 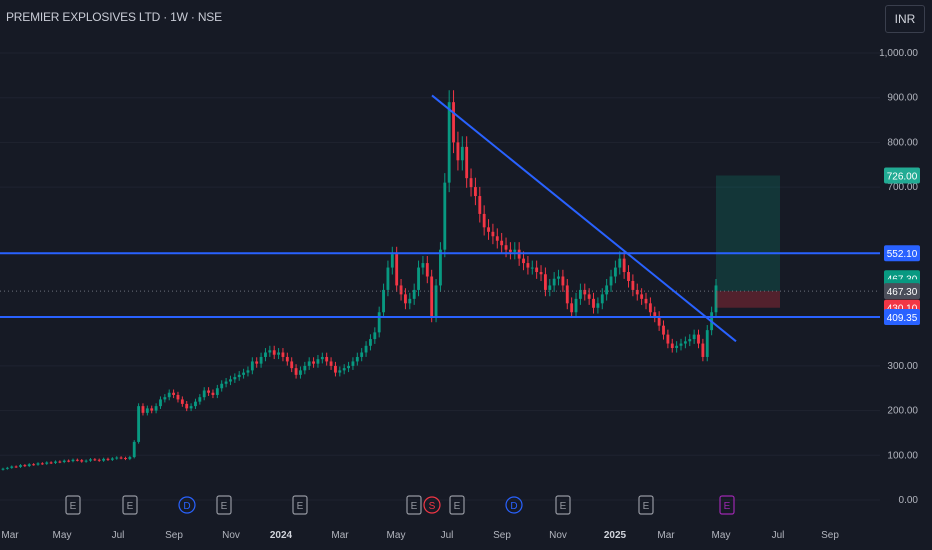 I want to click on currency-button: INR, so click(x=905, y=19).